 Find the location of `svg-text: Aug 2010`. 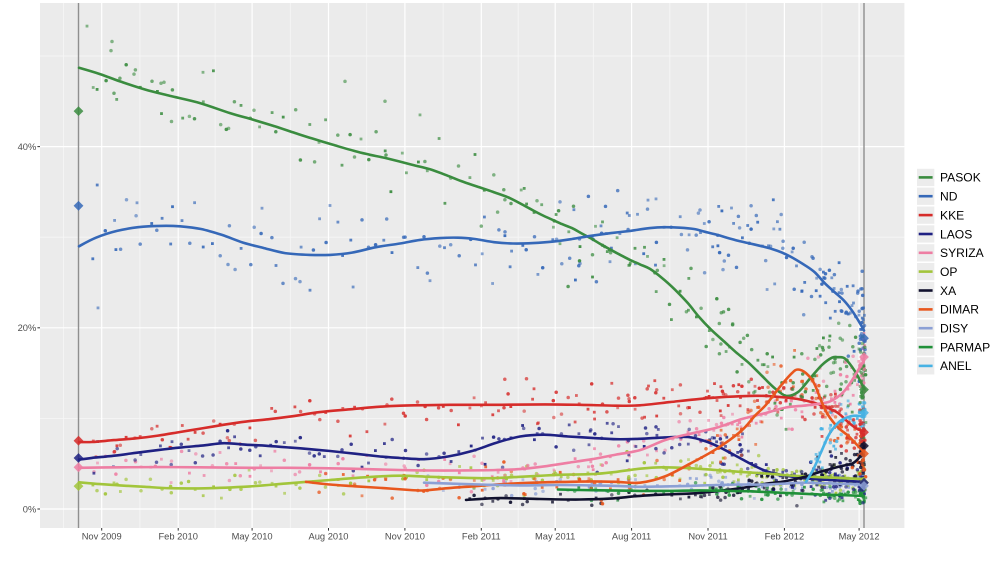

svg-text: Aug 2010 is located at coordinates (328, 536).